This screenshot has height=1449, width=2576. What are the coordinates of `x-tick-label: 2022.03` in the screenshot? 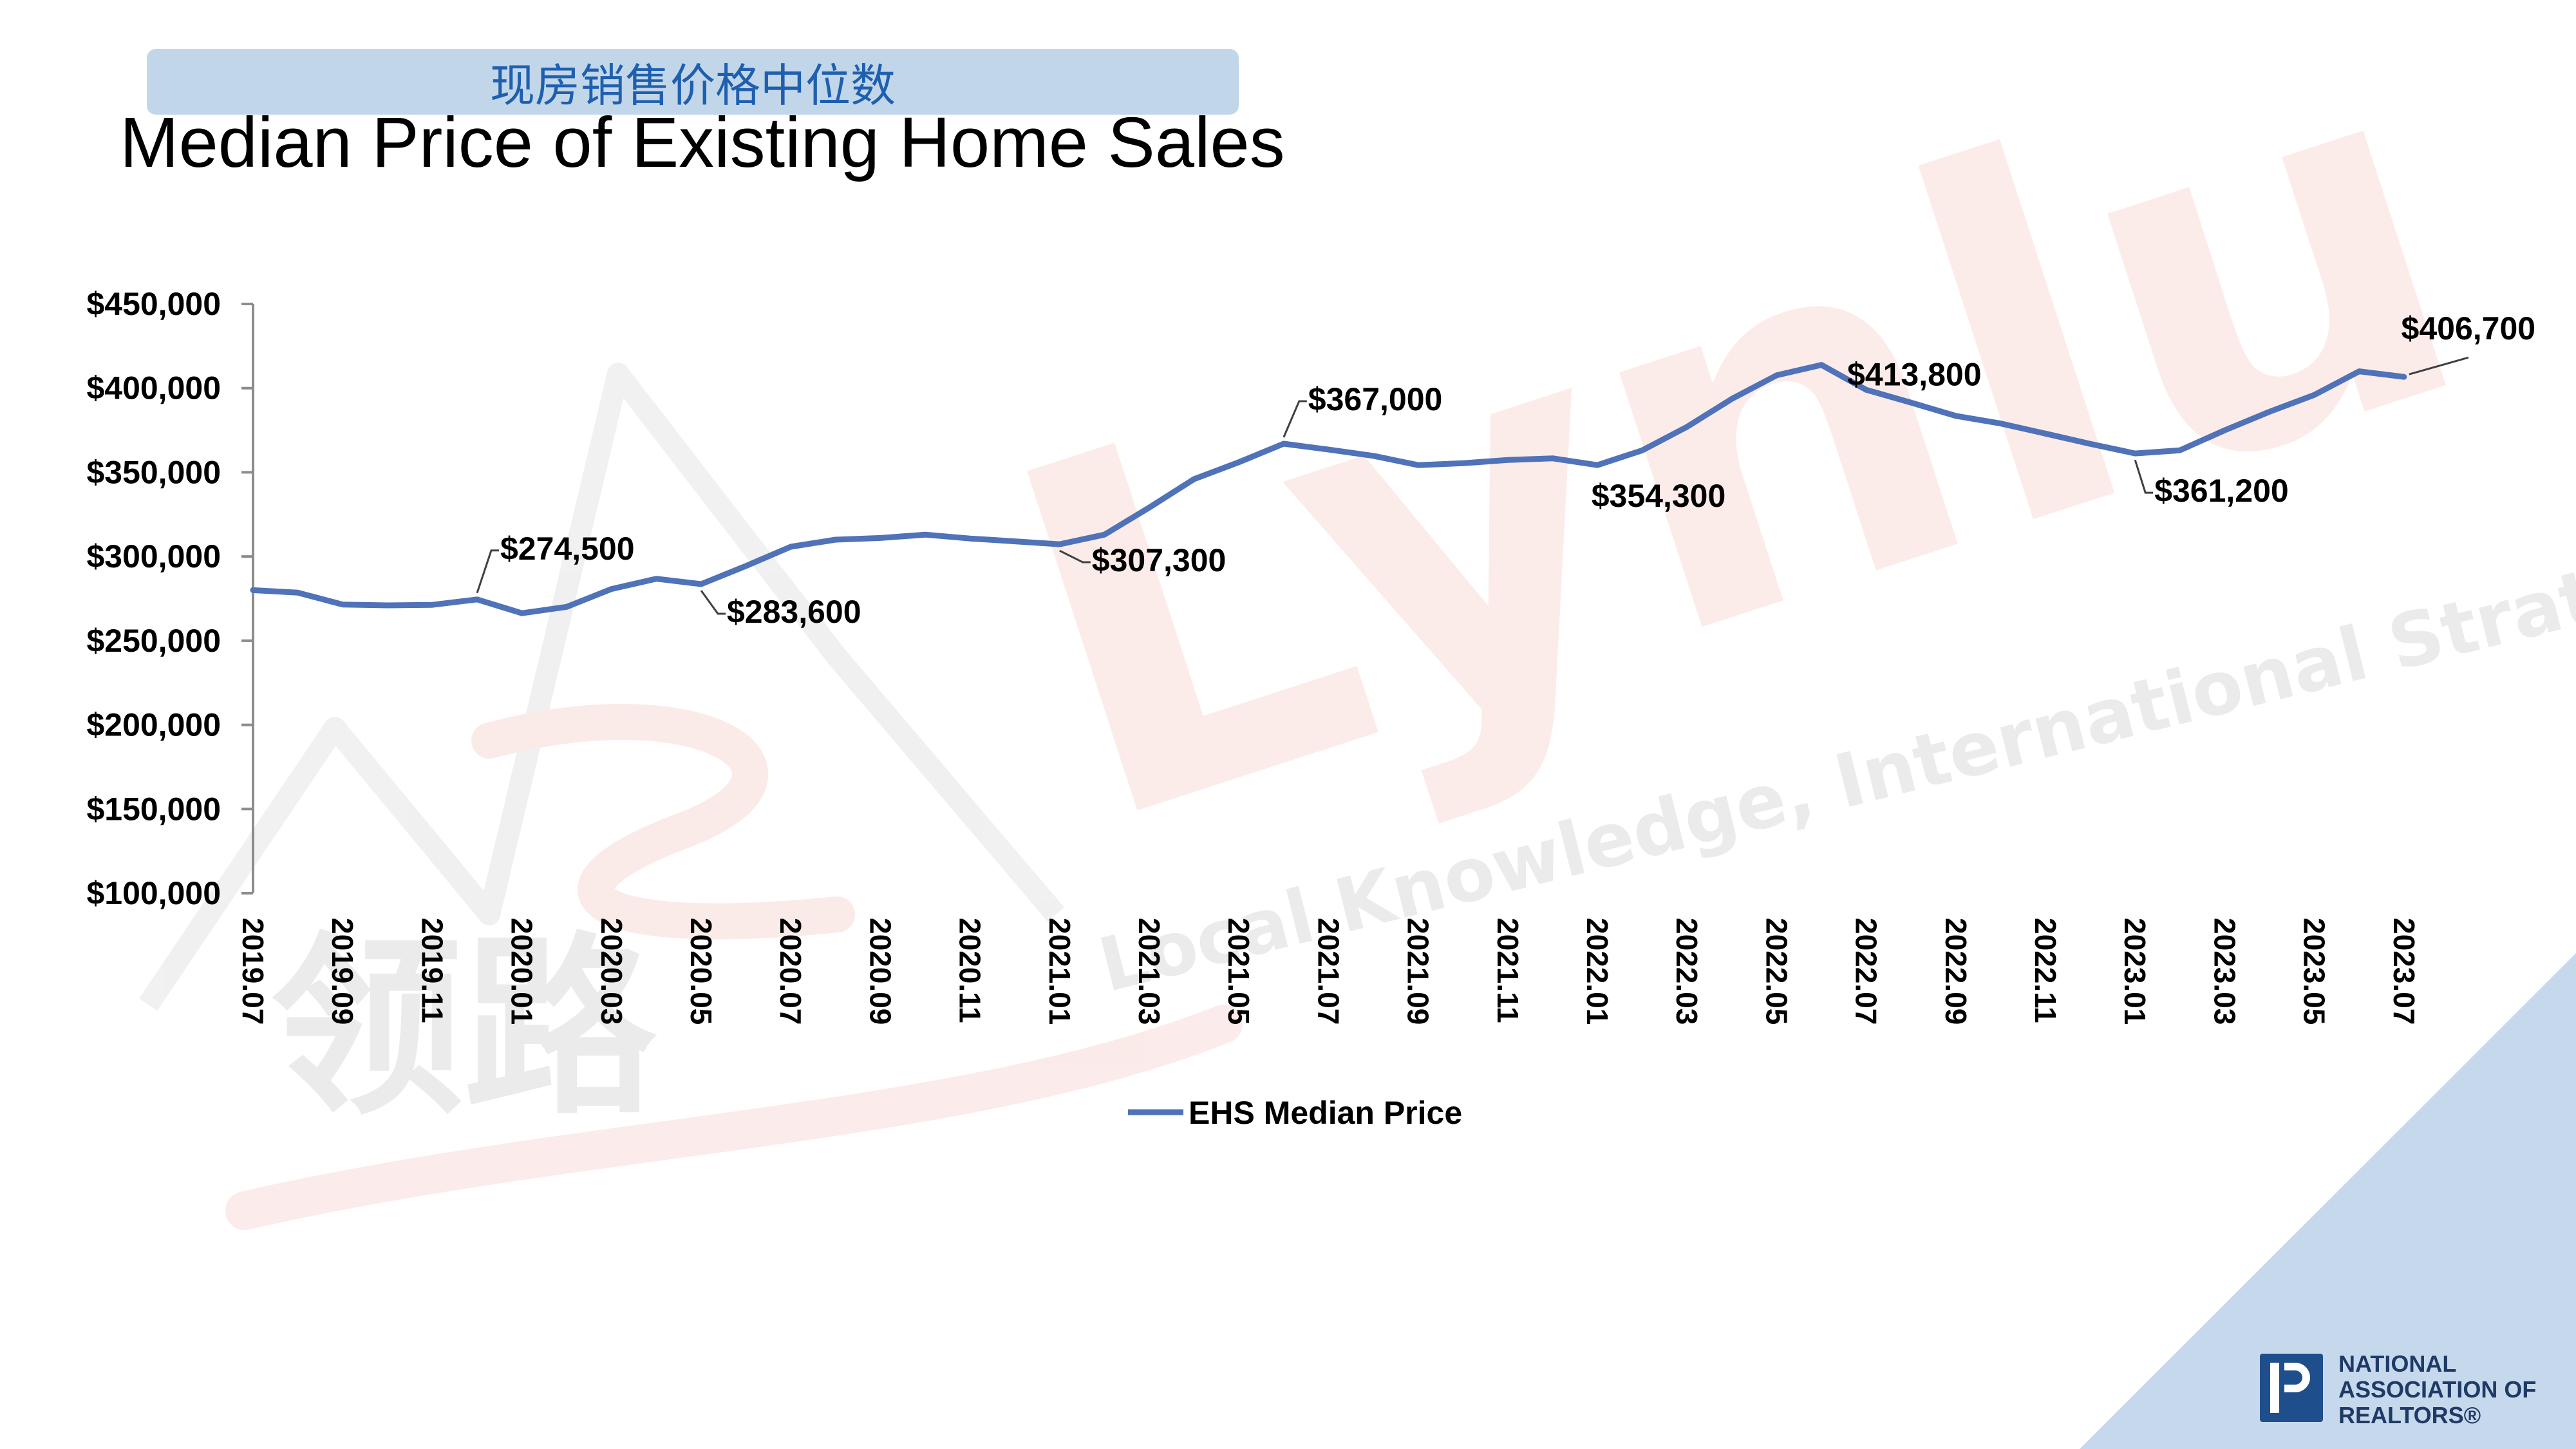 It's located at (1687, 972).